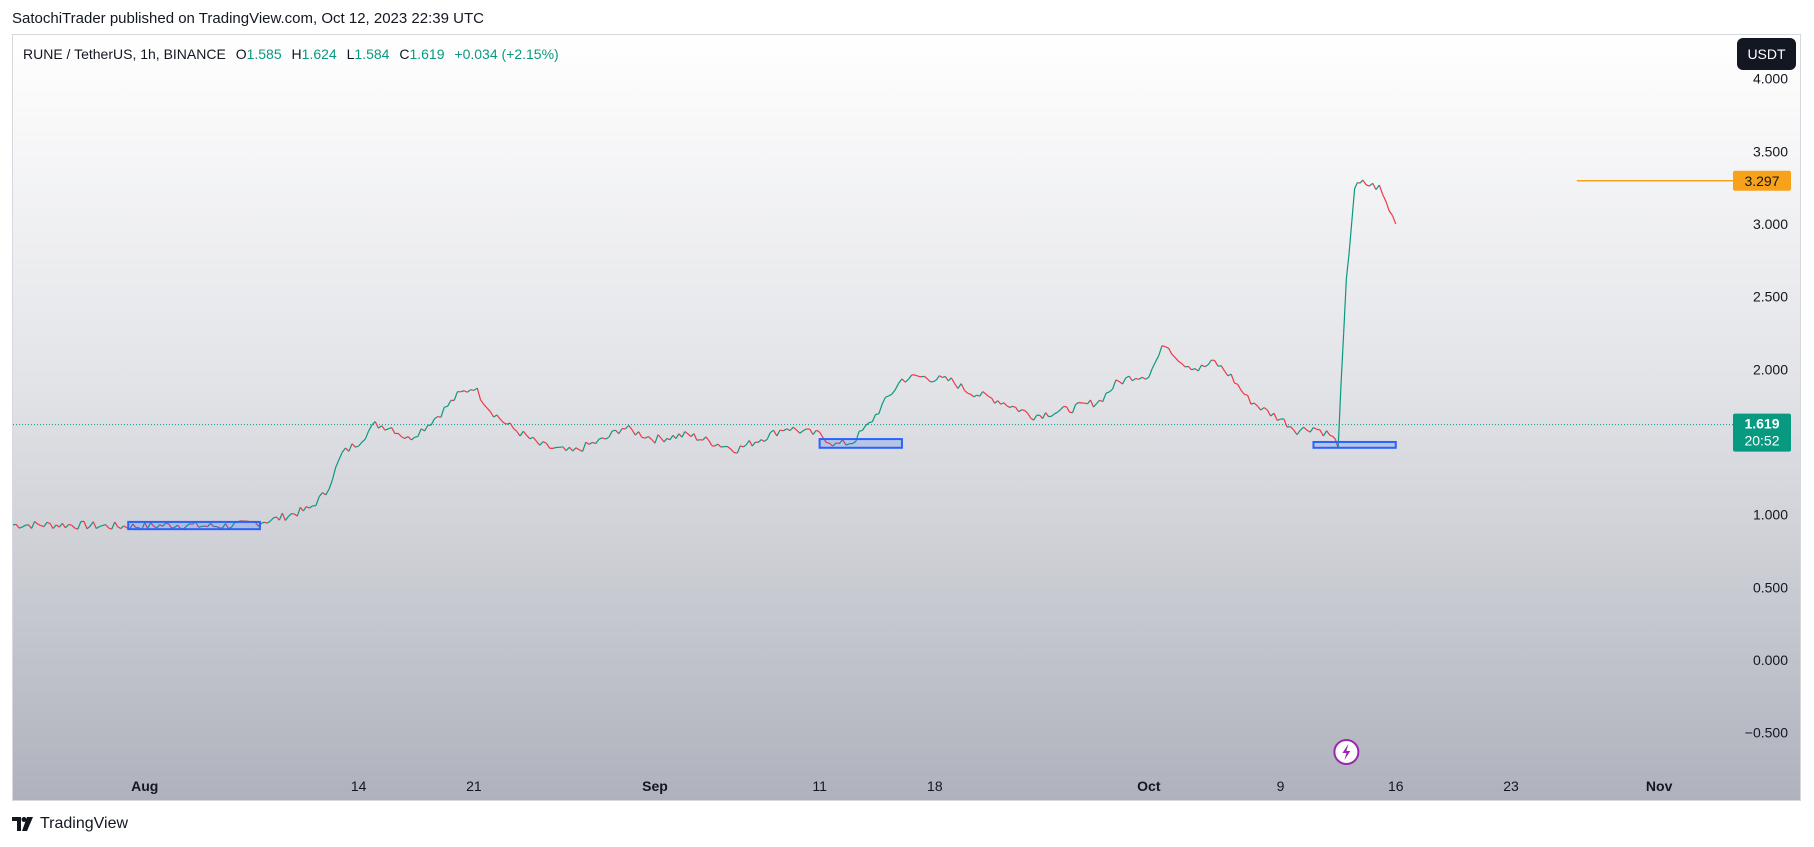 This screenshot has height=847, width=1814. Describe the element at coordinates (264, 54) in the screenshot. I see `open-value: 1.585` at that location.